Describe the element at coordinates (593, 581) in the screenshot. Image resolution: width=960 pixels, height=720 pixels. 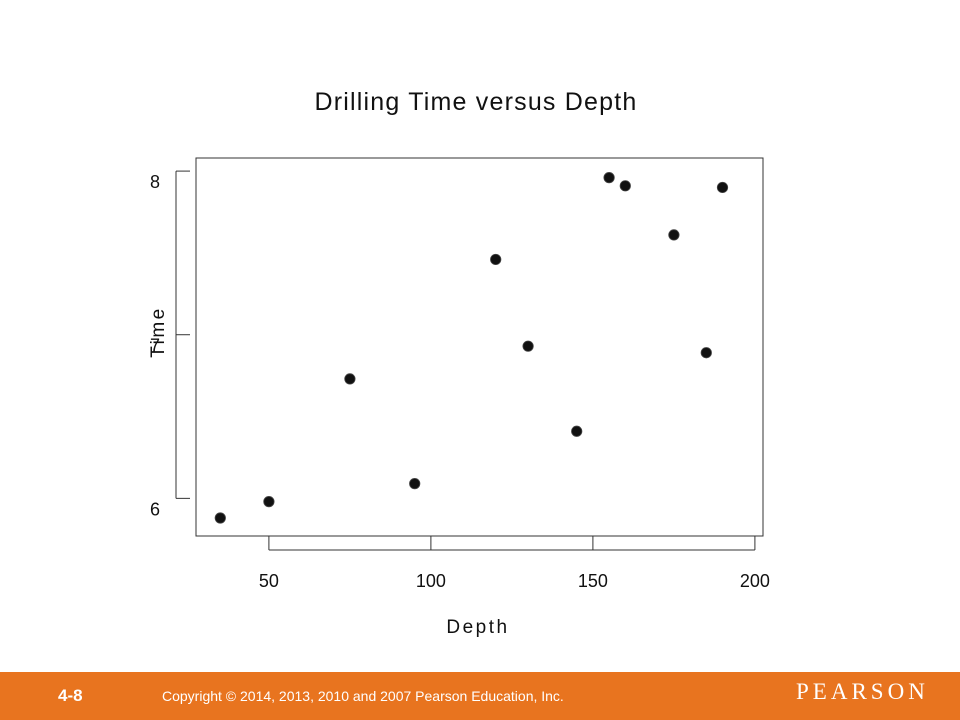
I see `x-tick-label: 150` at that location.